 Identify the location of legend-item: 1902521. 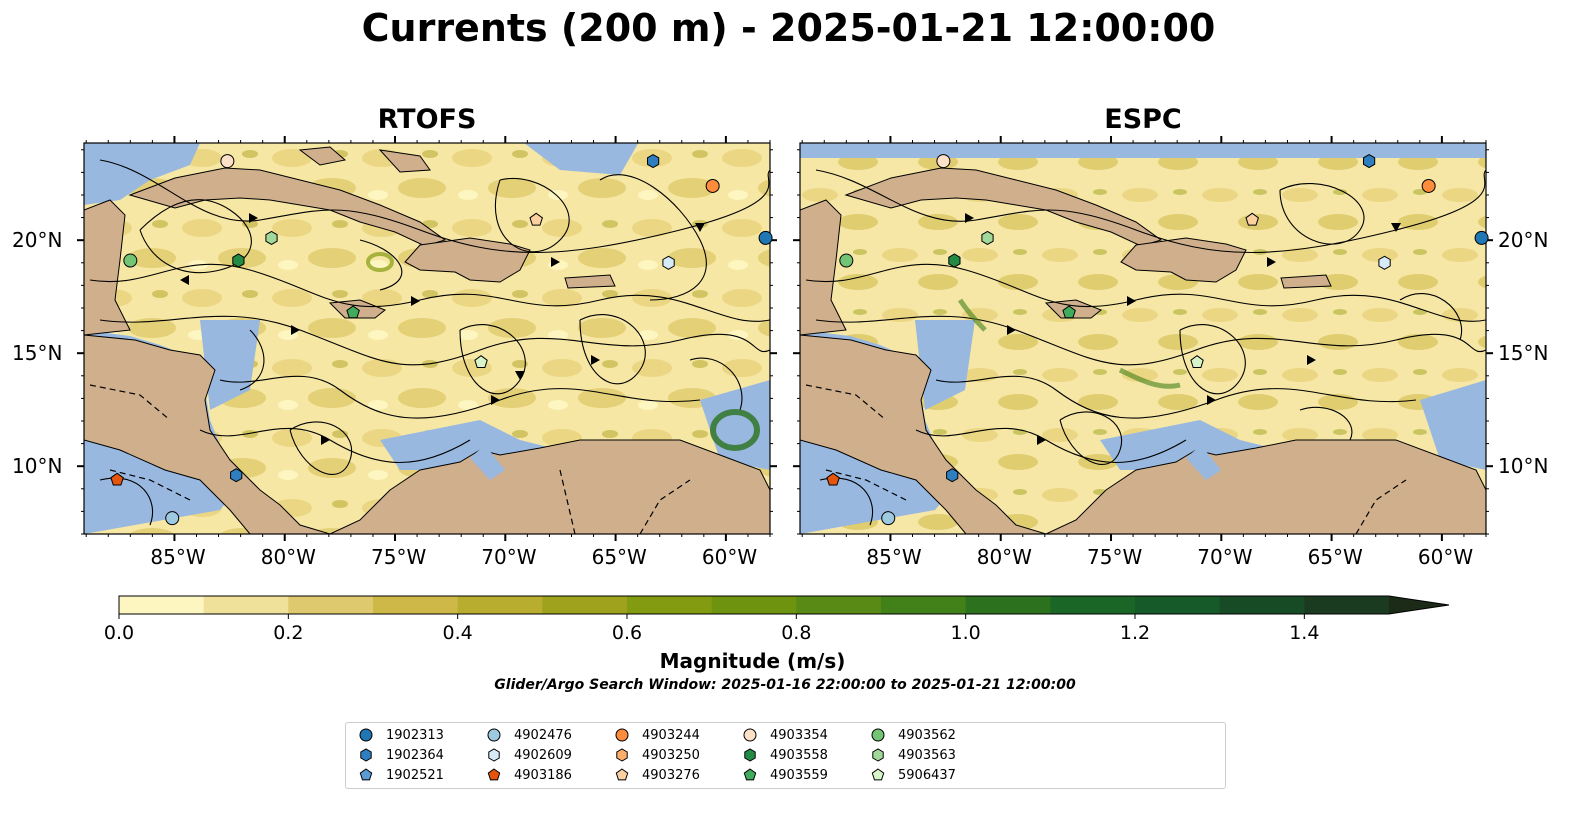
(401, 775).